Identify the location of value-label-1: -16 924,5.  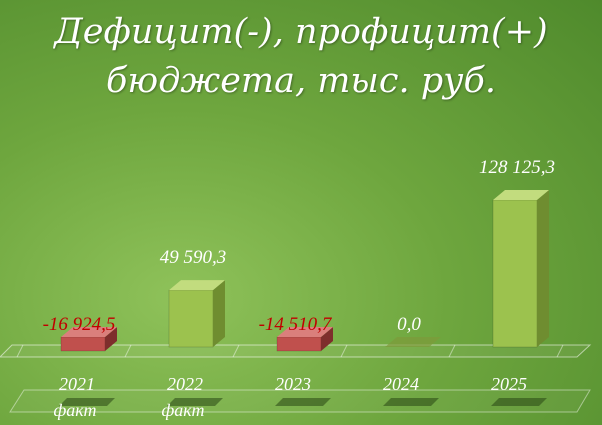
(79, 324).